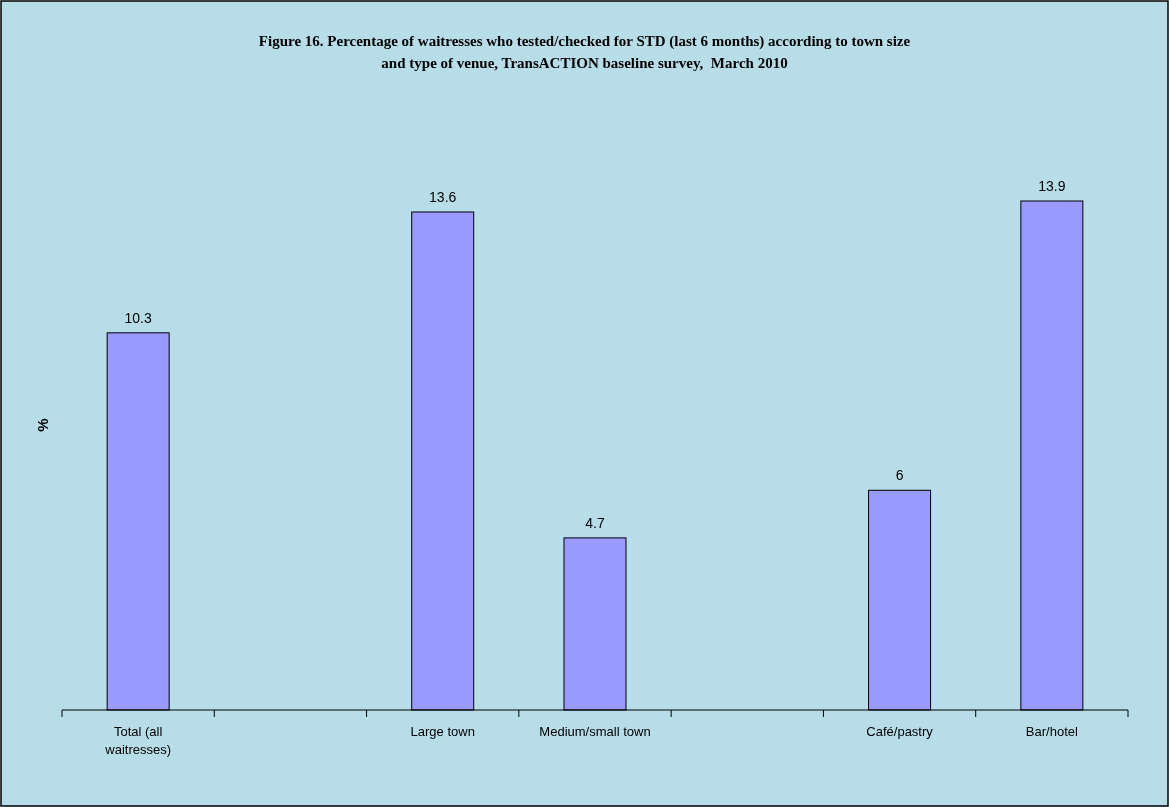 The height and width of the screenshot is (807, 1169). Describe the element at coordinates (900, 731) in the screenshot. I see `x-tick-label: Café/pastry` at that location.